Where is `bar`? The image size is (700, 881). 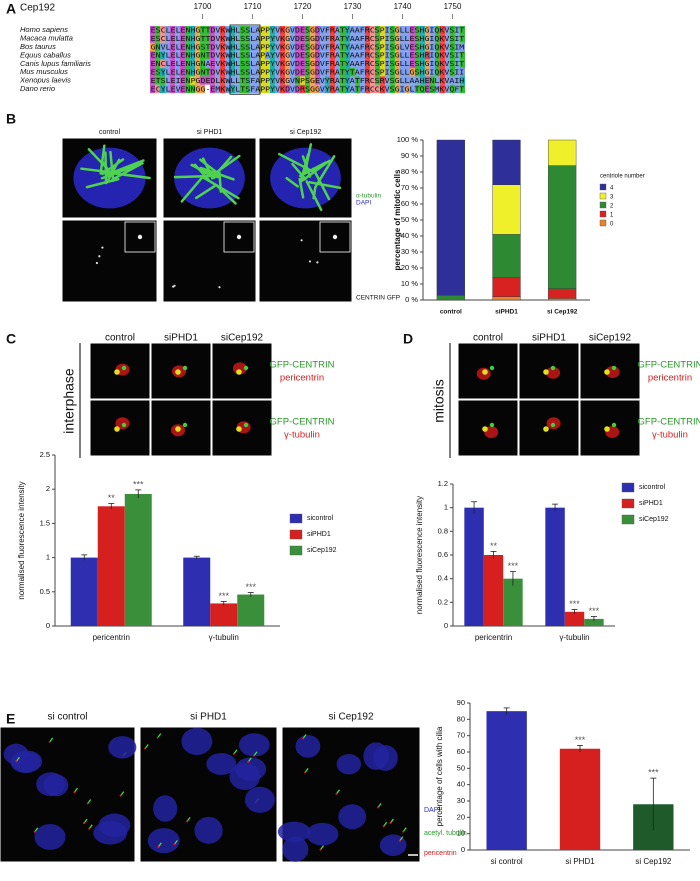 bar is located at coordinates (224, 614).